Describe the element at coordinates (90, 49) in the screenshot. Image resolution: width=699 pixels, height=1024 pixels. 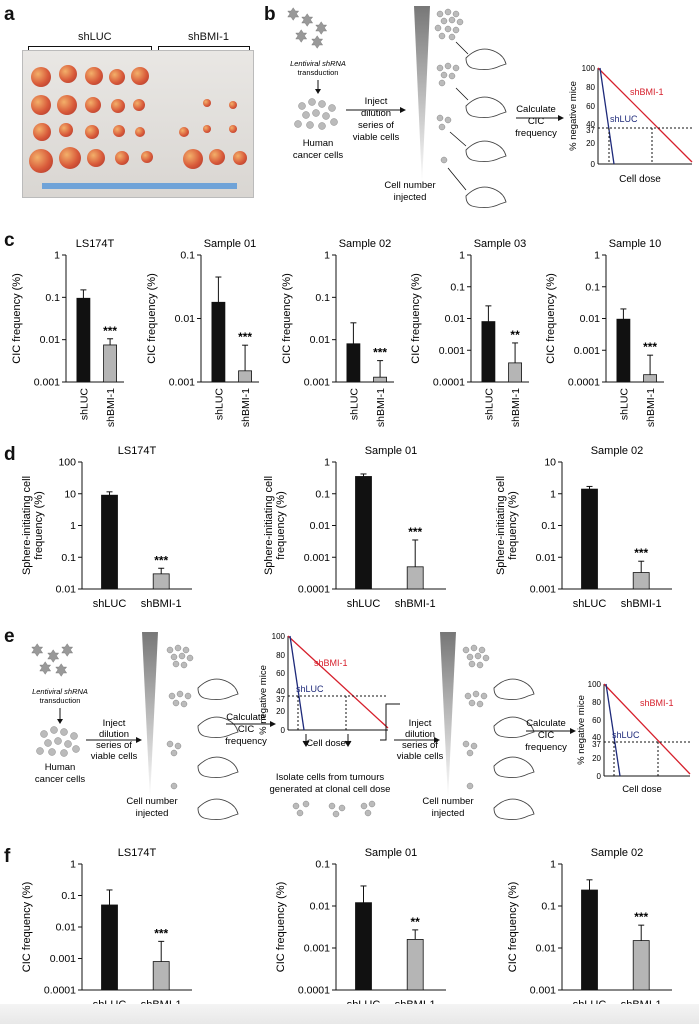
I see `bracket-shluc` at that location.